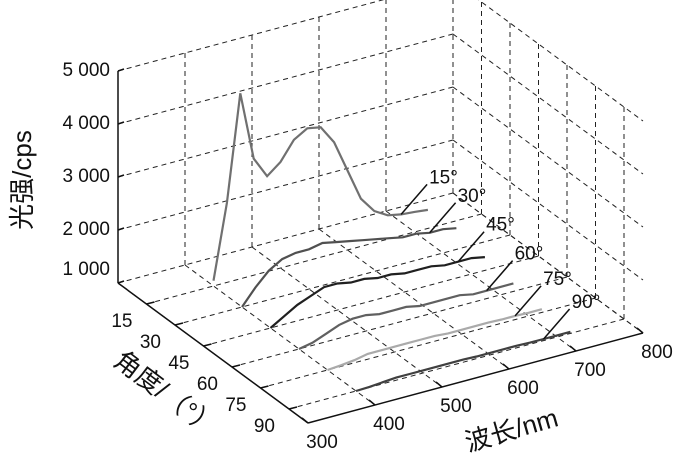 The image size is (700, 467). Describe the element at coordinates (264, 426) in the screenshot. I see `y-tick-label: 90` at that location.